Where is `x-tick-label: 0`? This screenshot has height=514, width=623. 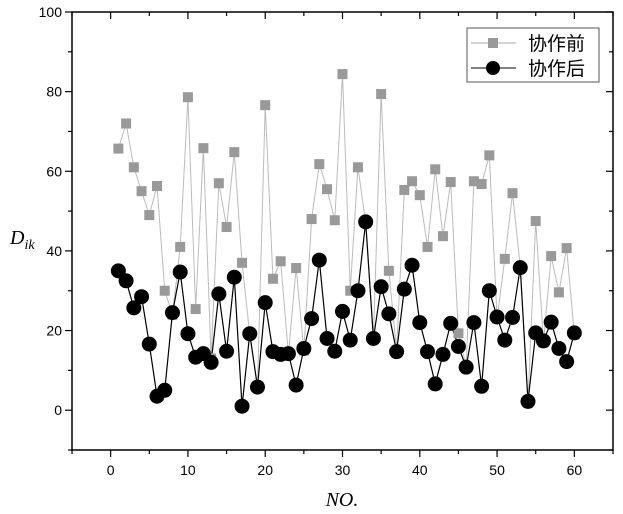 x-tick-label: 0 is located at coordinates (111, 470).